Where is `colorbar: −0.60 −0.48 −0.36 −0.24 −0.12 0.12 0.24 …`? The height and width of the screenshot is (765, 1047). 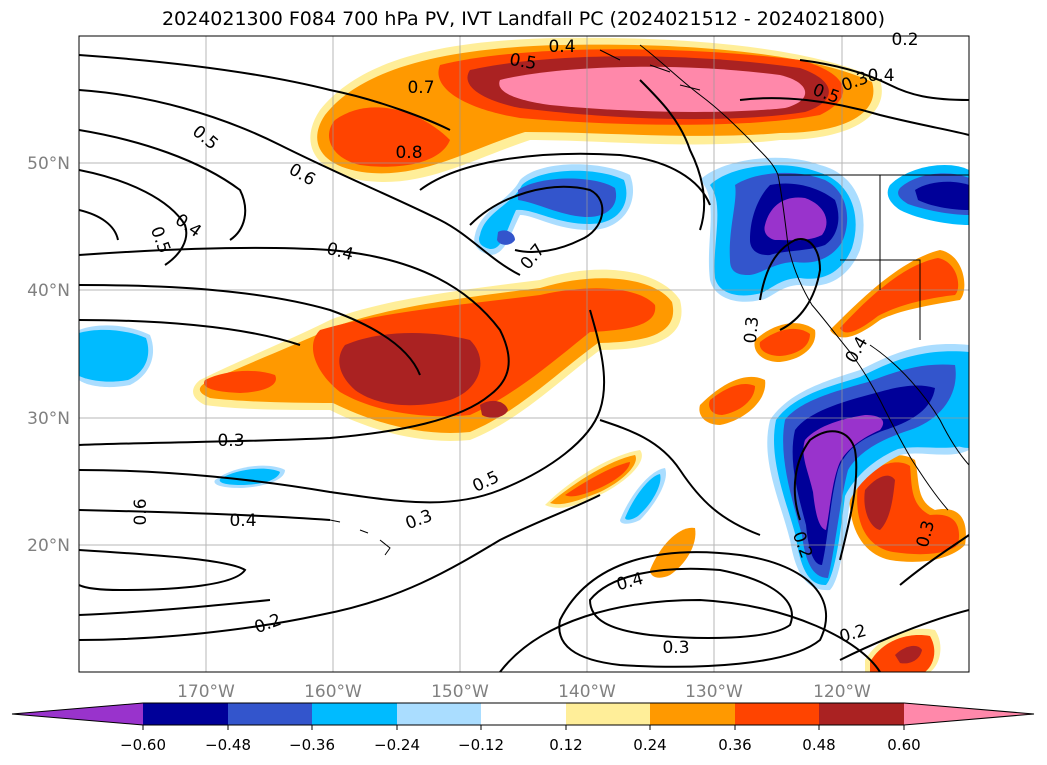
colorbar: −0.60 −0.48 −0.36 −0.24 −0.12 0.12 0.24 … is located at coordinates (523, 728).